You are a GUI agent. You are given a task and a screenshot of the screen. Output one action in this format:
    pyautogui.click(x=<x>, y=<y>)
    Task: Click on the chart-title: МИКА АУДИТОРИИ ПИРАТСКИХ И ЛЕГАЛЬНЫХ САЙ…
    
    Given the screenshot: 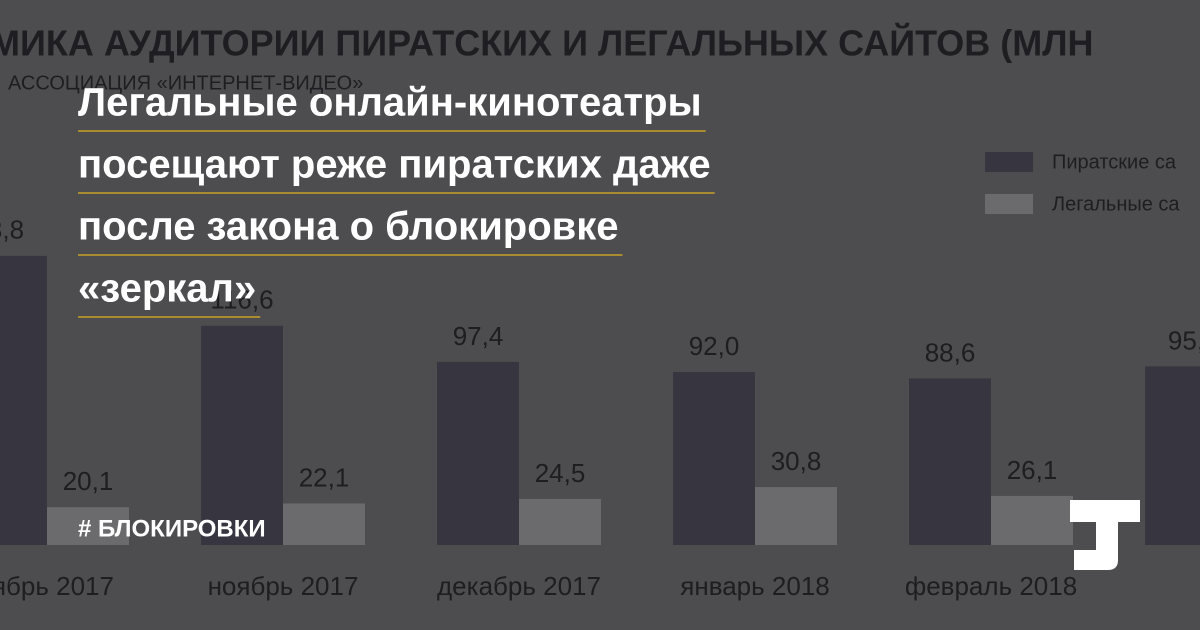 What is the action you would take?
    pyautogui.click(x=546, y=43)
    